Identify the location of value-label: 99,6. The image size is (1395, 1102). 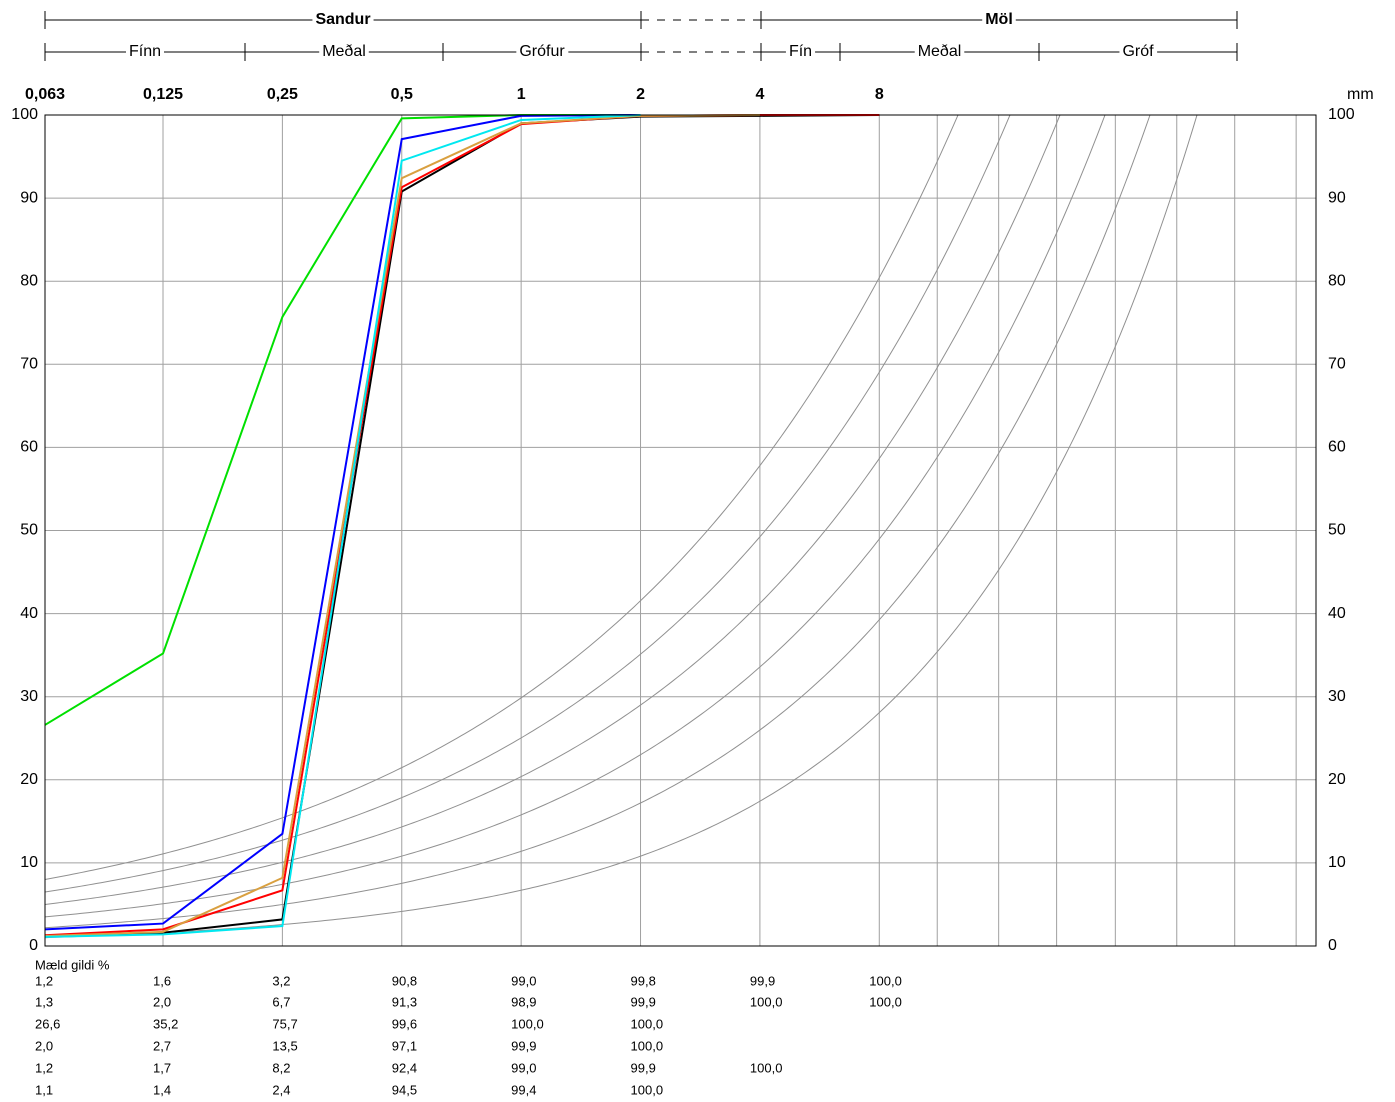
(404, 1023).